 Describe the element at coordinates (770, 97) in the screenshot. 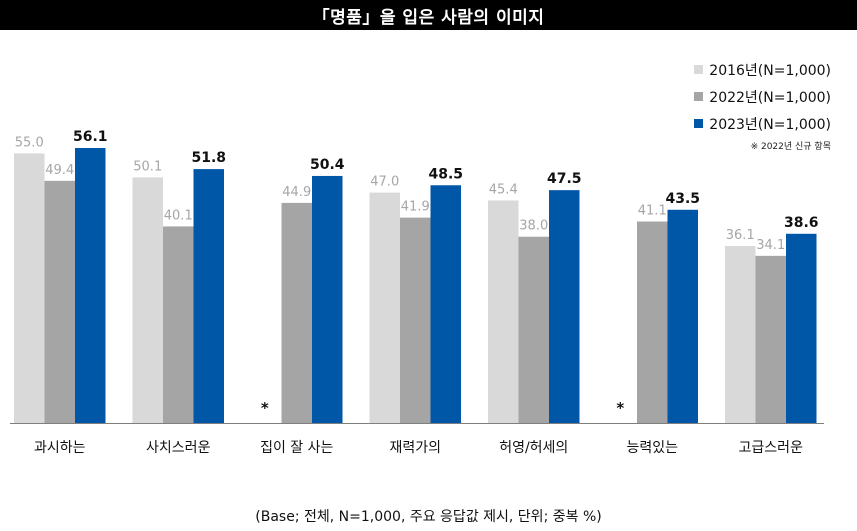

I see `legend-label-2022: 2022년(N=1,000)` at that location.